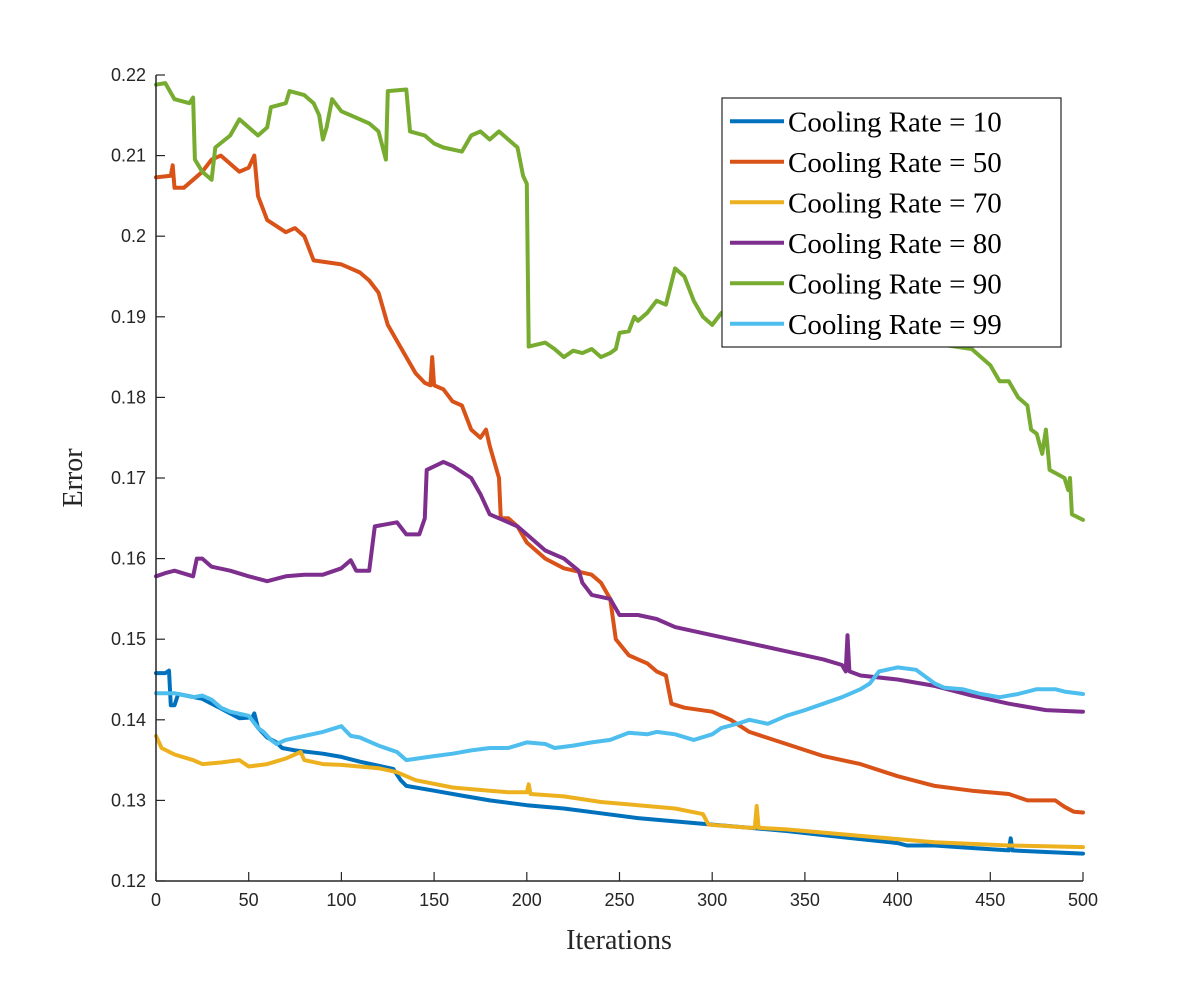 This screenshot has height=990, width=1198. What do you see at coordinates (128, 478) in the screenshot?
I see `y-tick-label: 0.17` at bounding box center [128, 478].